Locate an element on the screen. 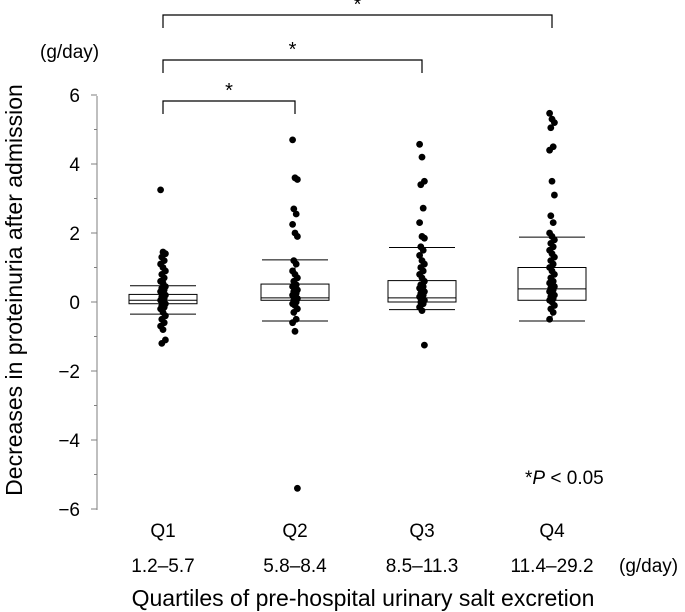  y-tick-label: 4 is located at coordinates (74, 165).